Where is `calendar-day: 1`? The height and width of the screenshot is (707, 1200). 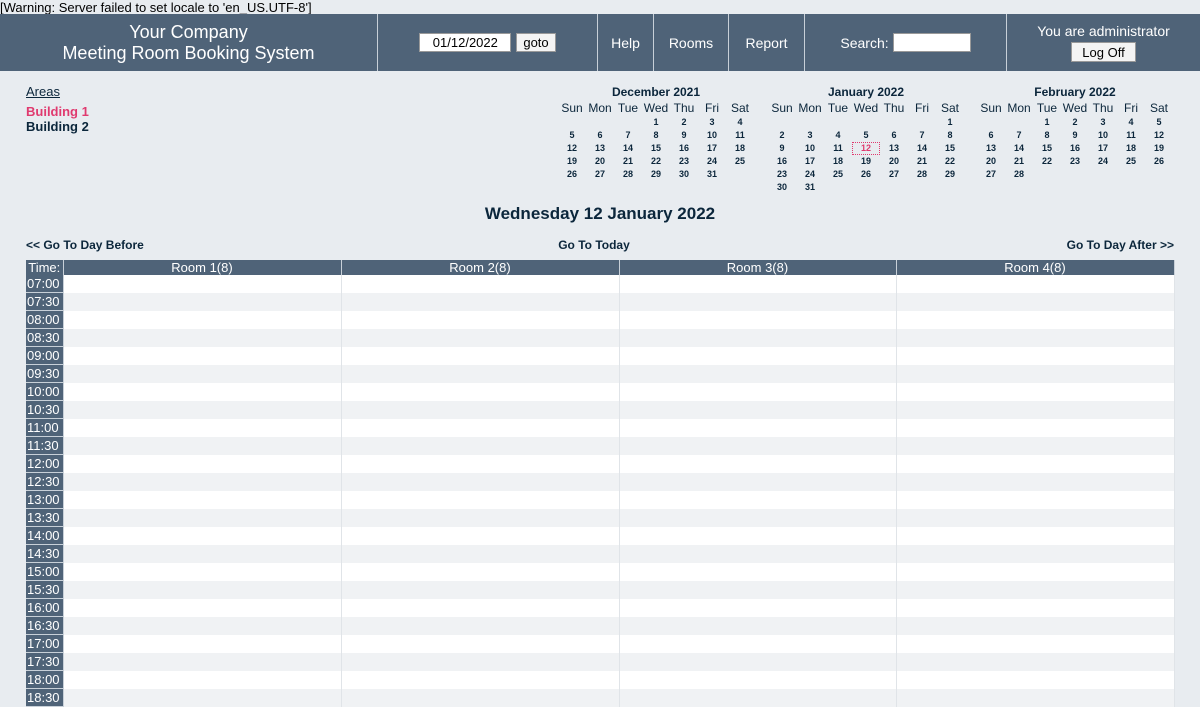
calendar-day: 1 is located at coordinates (950, 122).